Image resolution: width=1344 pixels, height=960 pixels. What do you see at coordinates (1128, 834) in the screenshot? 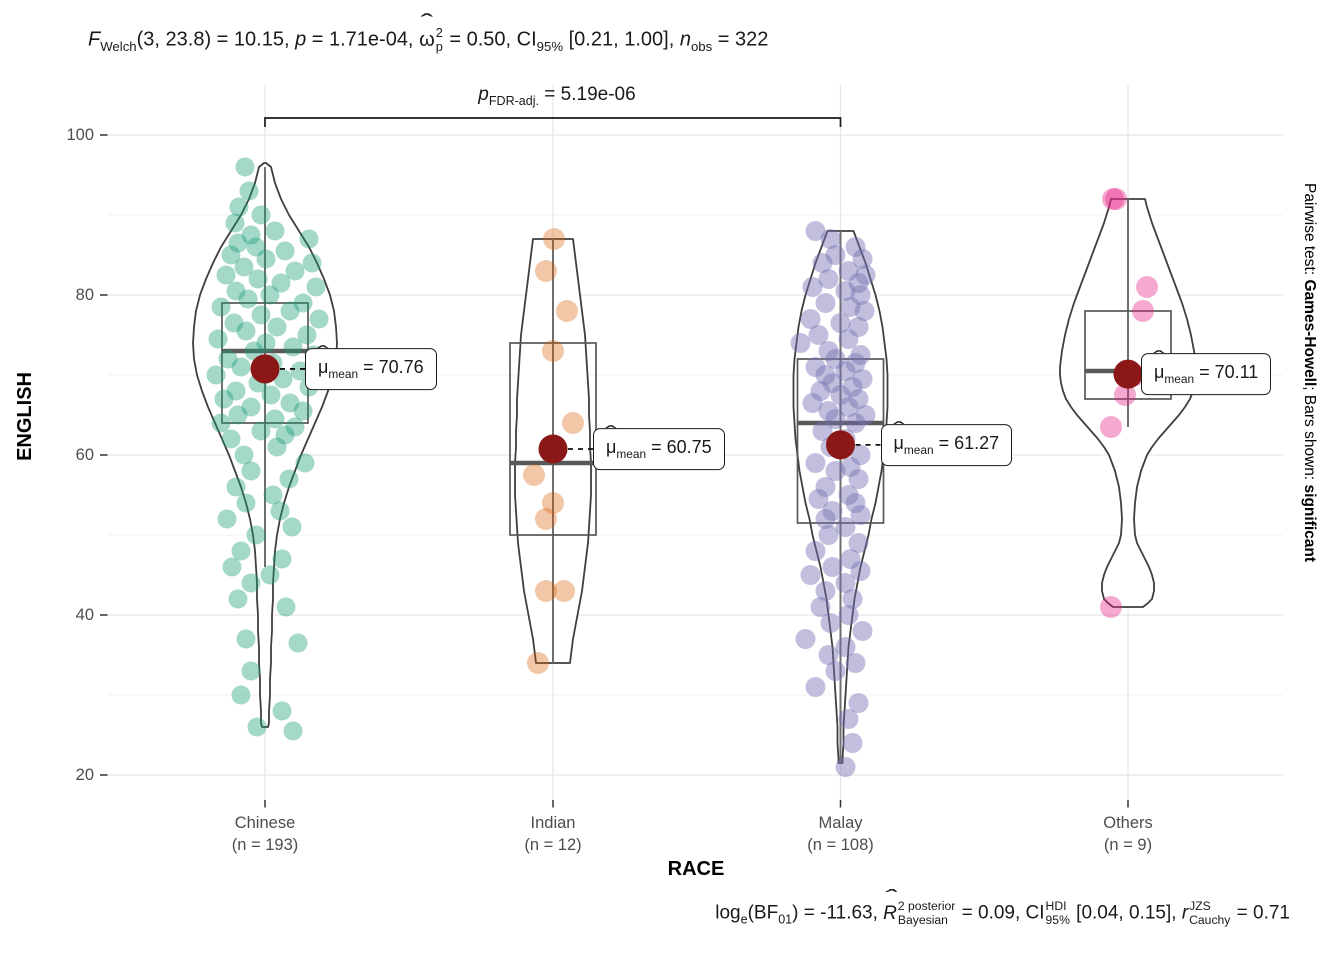
I see `x-tick-label-others: Others (n = 9)` at bounding box center [1128, 834].